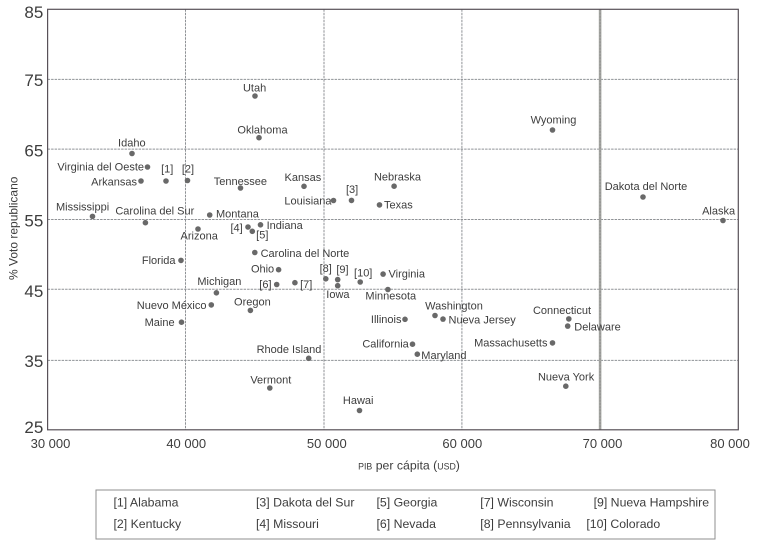  What do you see at coordinates (132, 144) in the screenshot?
I see `svg-text: Idaho` at bounding box center [132, 144].